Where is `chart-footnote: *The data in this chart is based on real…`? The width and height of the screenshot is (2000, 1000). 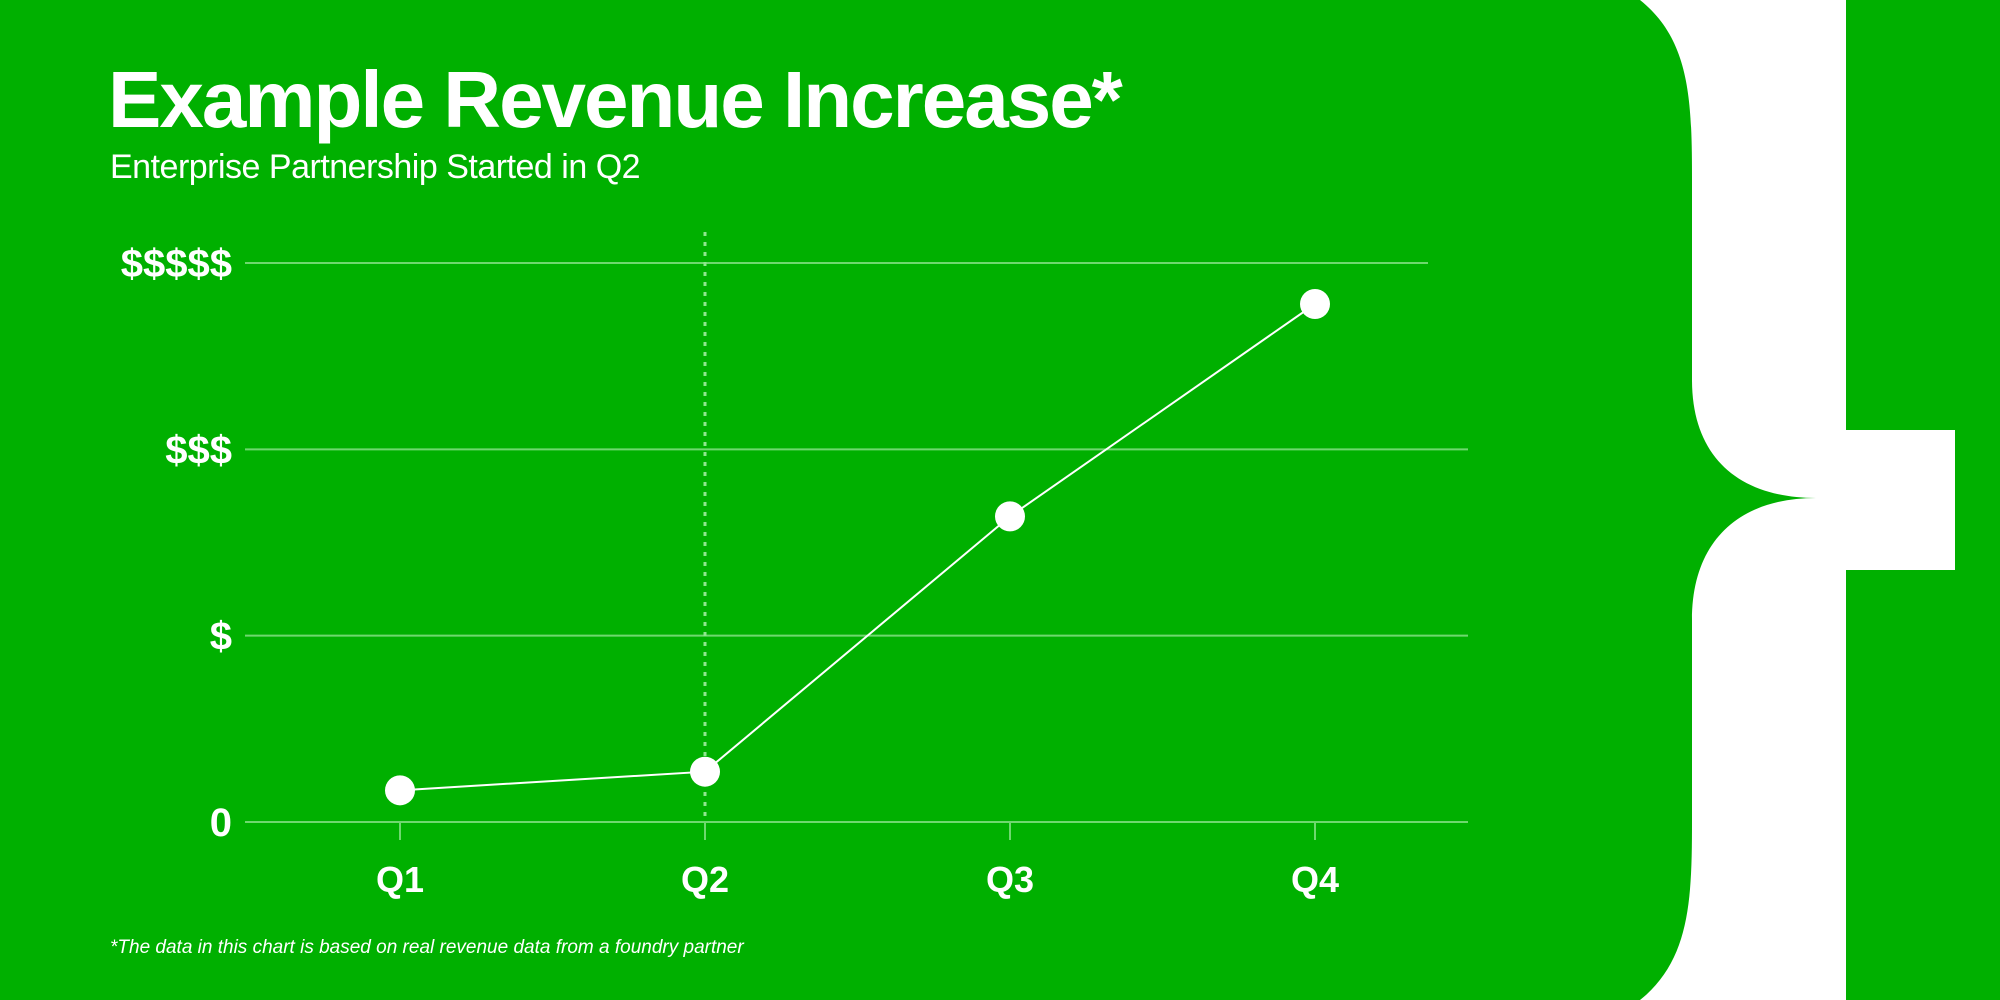 chart-footnote: *The data in this chart is based on real… is located at coordinates (427, 947).